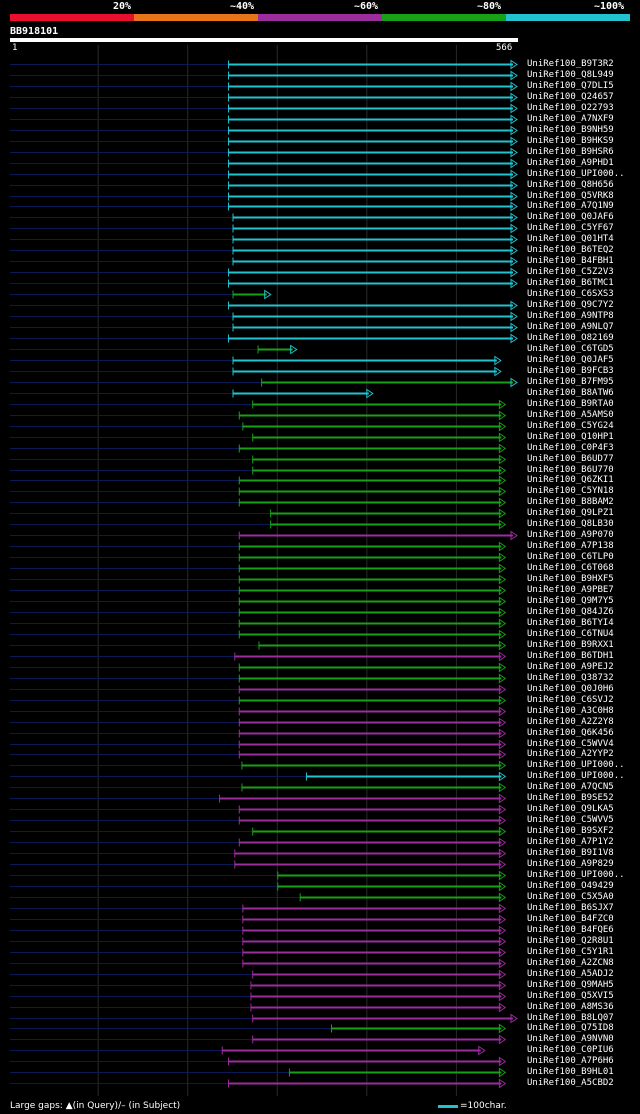 The image size is (640, 1114). Describe the element at coordinates (570, 864) in the screenshot. I see `hit-label: UniRef100_A9P829` at that location.